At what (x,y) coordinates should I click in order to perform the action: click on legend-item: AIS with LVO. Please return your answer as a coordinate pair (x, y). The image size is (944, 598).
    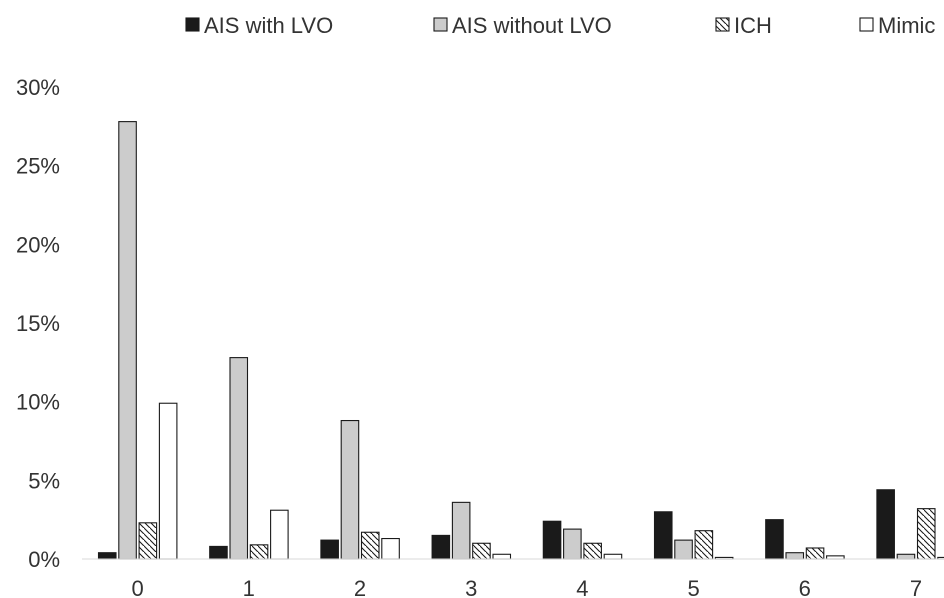
    Looking at the image, I should click on (259, 25).